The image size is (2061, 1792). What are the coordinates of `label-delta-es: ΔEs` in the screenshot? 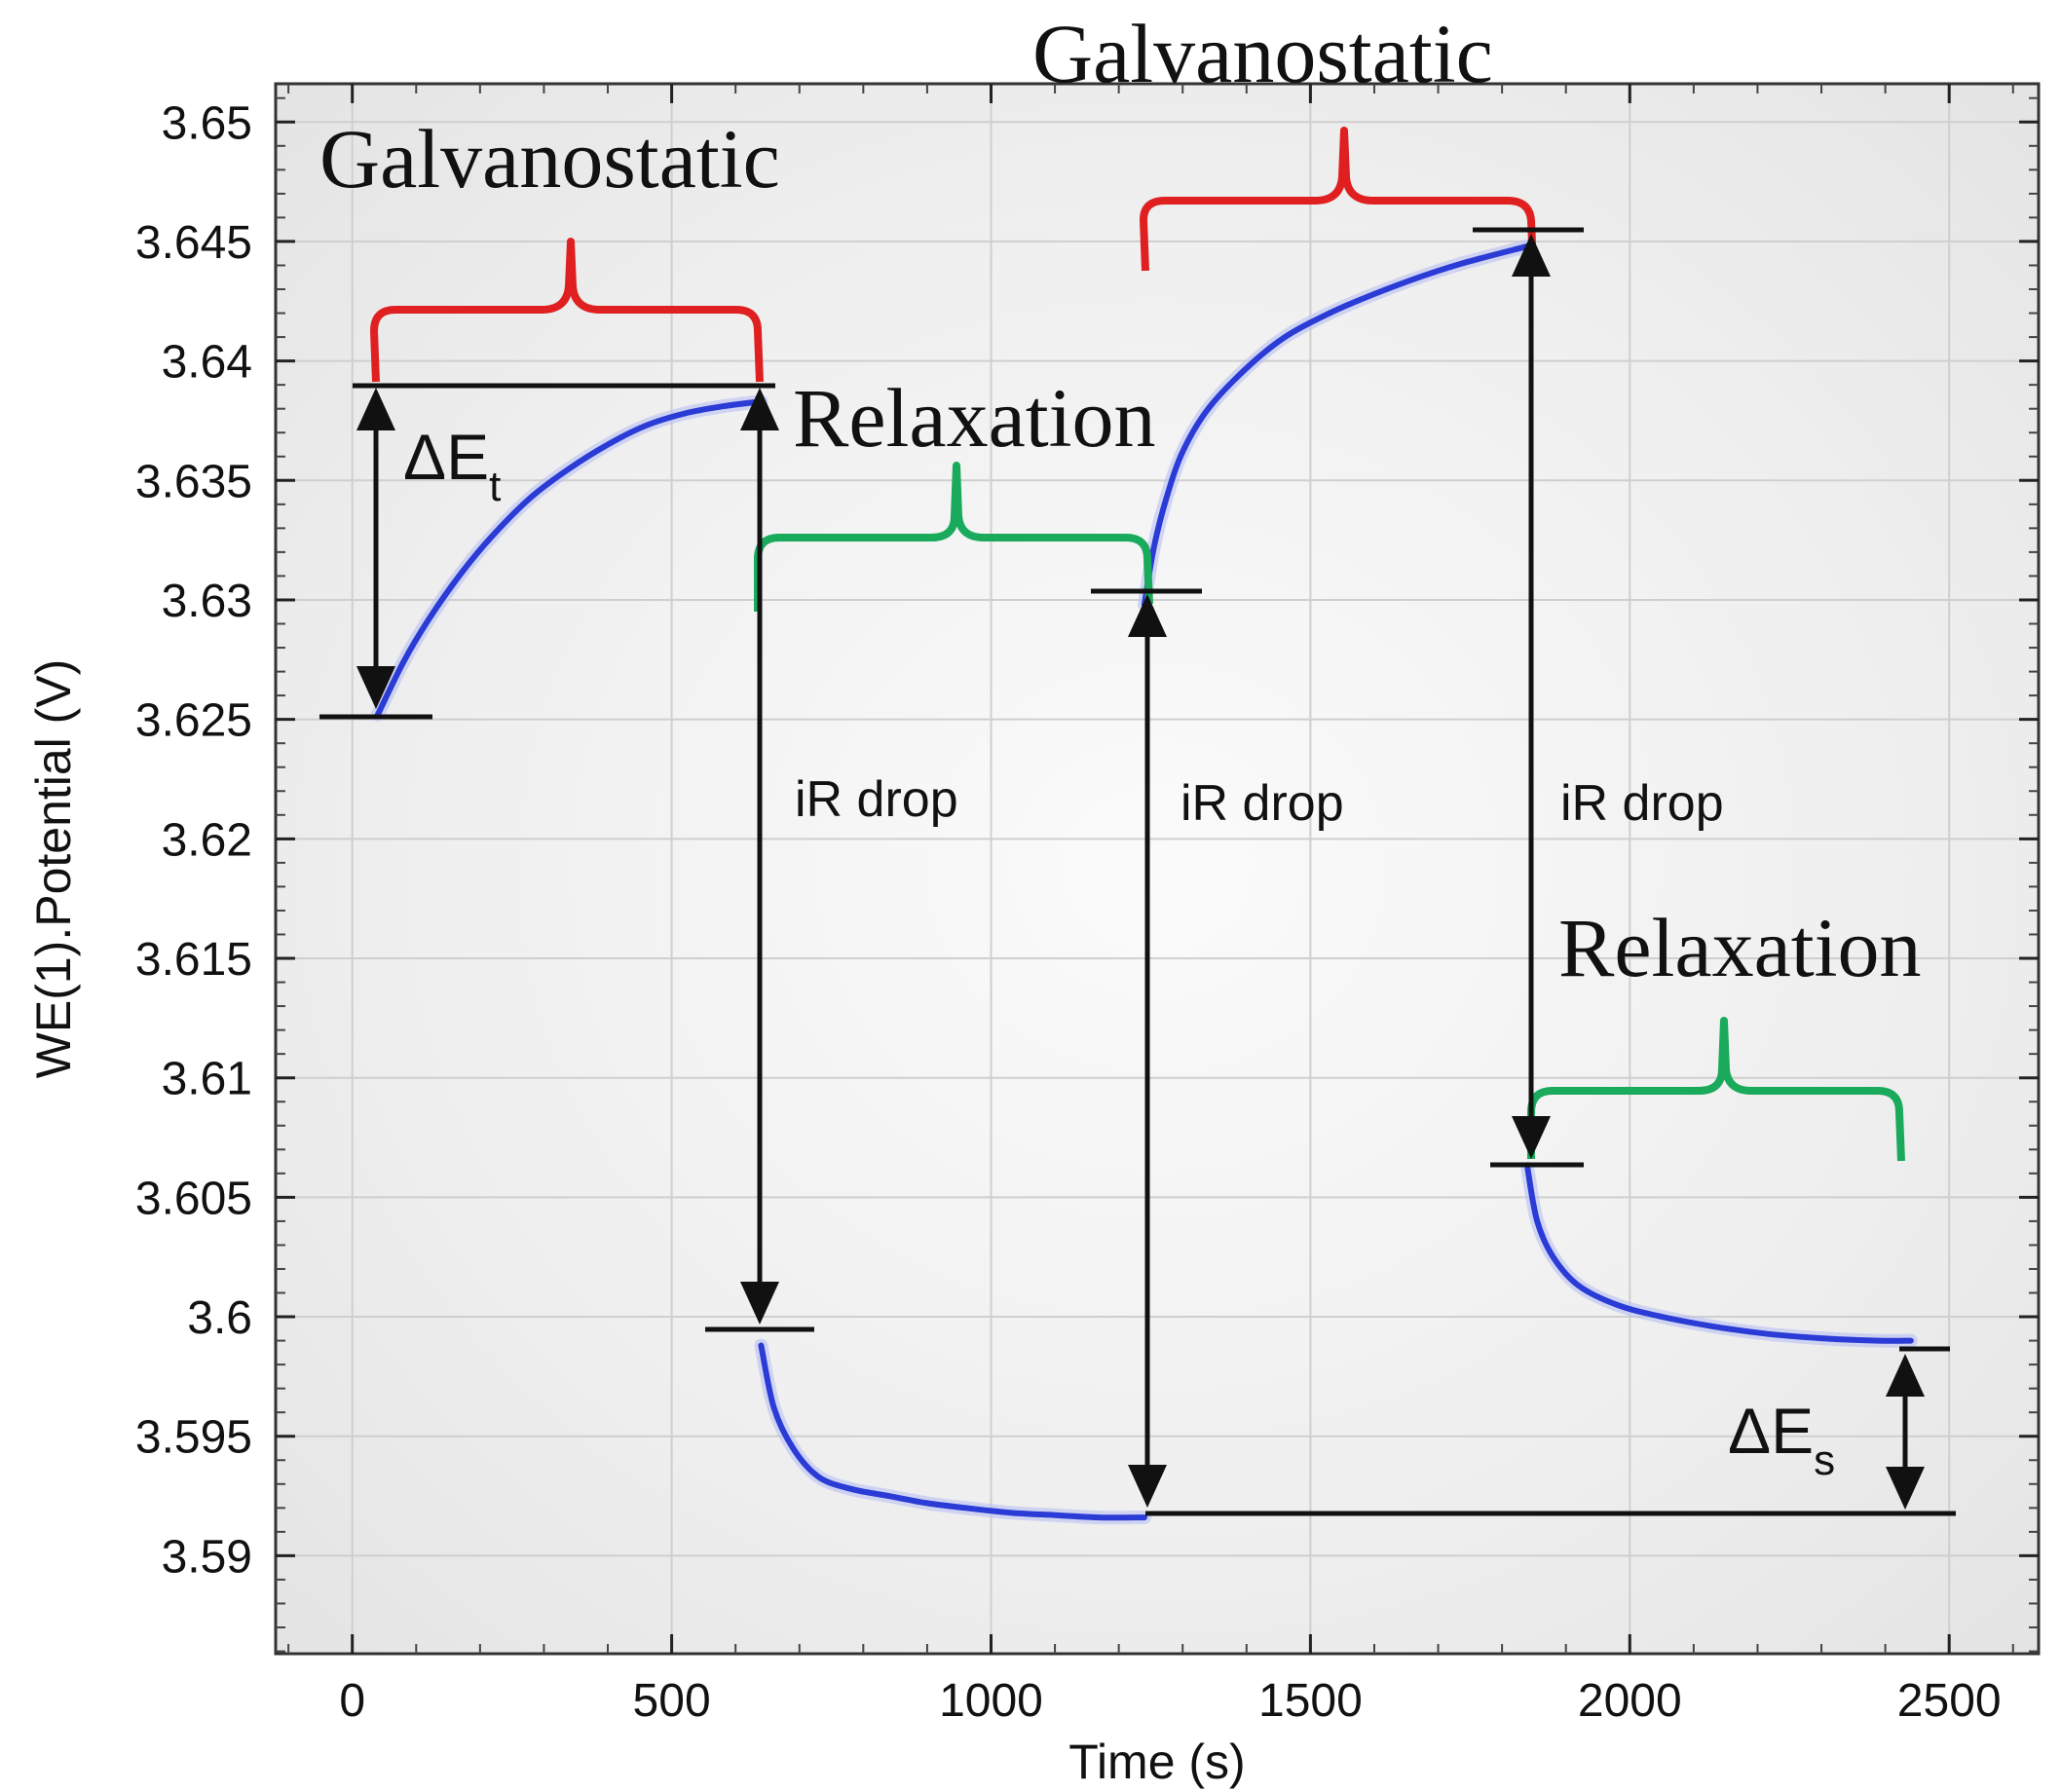 It's located at (1781, 1439).